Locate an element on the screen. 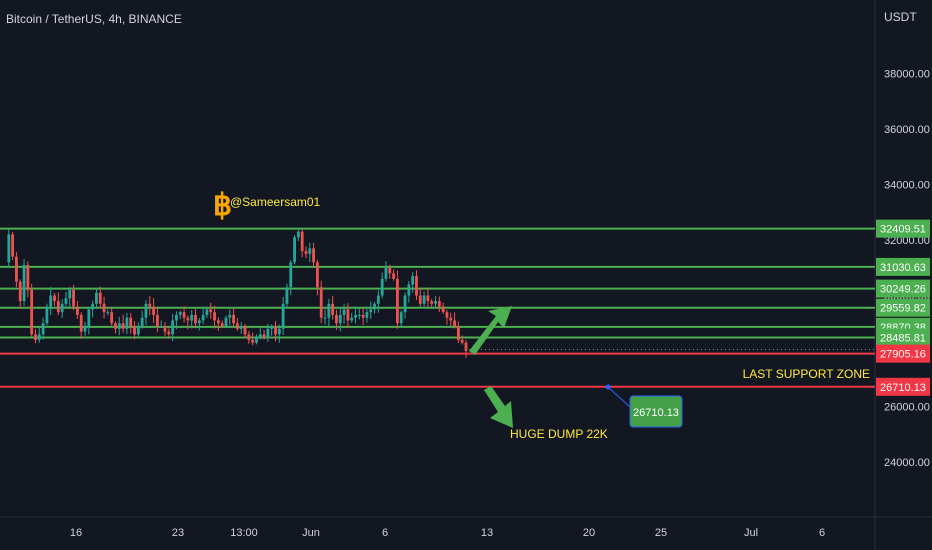 This screenshot has height=550, width=932. y-tick-label: 38000.00 is located at coordinates (907, 75).